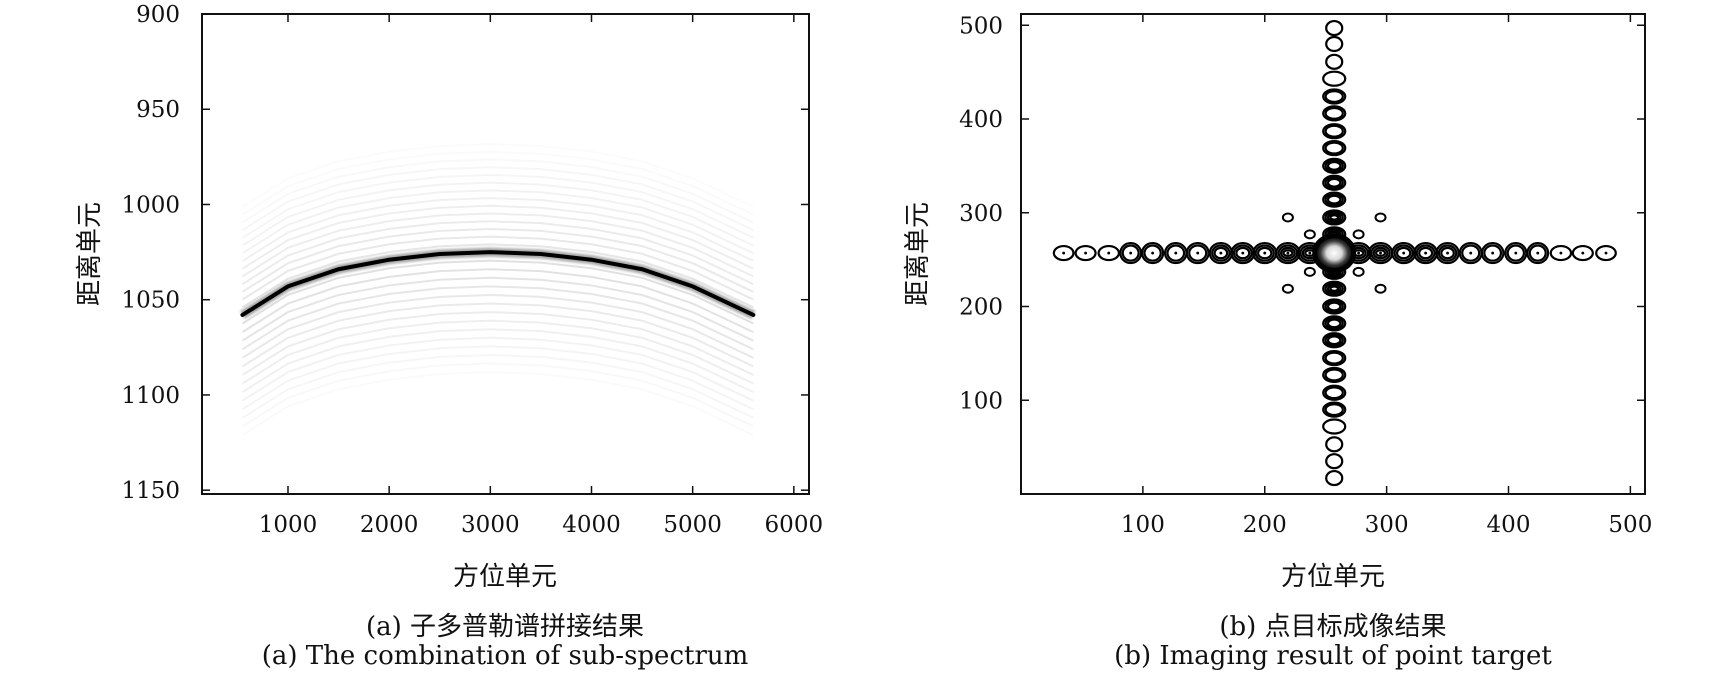 The width and height of the screenshot is (1717, 675). Describe the element at coordinates (981, 308) in the screenshot. I see `y-tick-label: 200` at that location.